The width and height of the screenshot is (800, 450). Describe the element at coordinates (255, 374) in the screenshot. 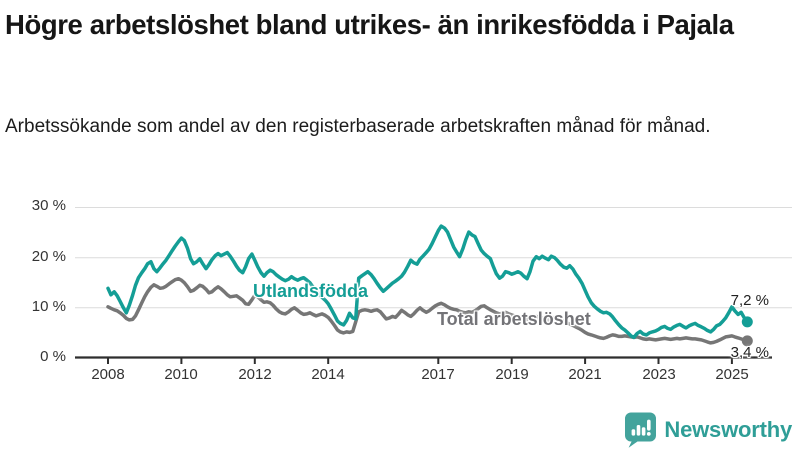

I see `x-tick-label: 2012` at that location.